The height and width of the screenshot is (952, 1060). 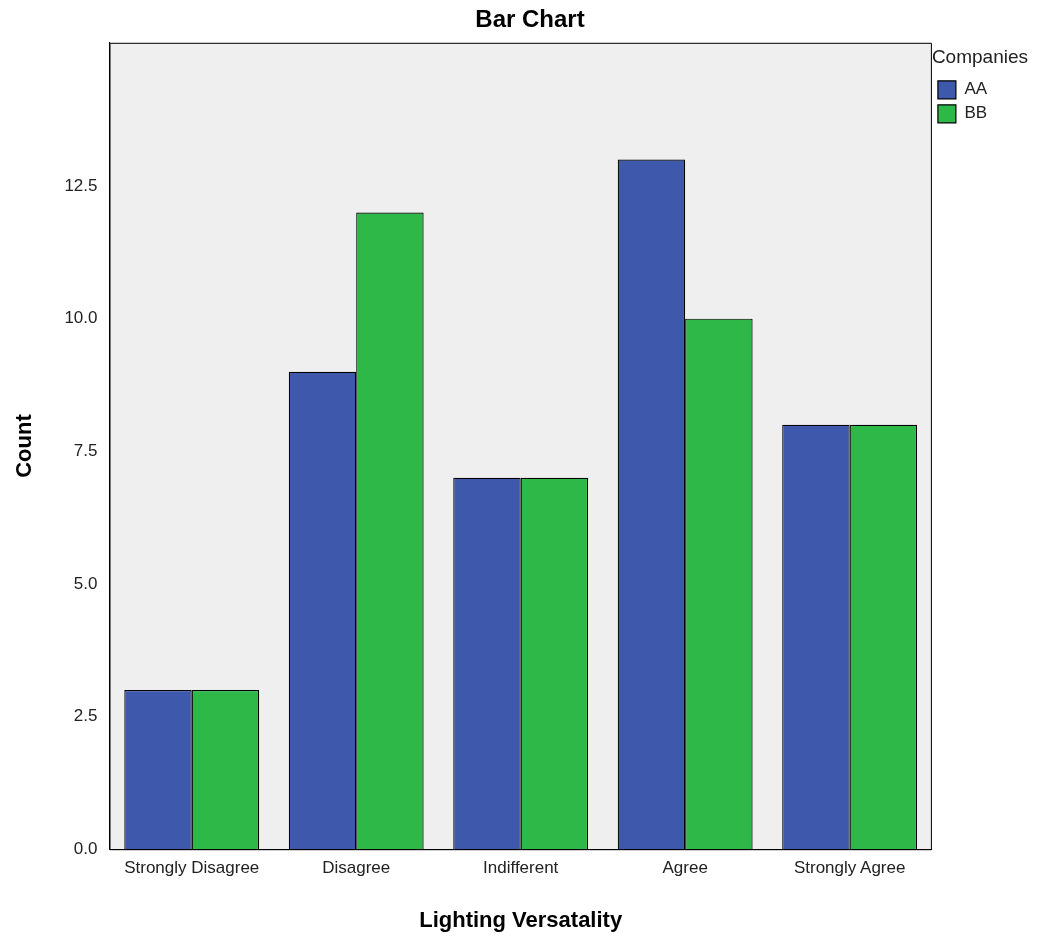 I want to click on y-tick-label: 7.5, so click(x=85, y=450).